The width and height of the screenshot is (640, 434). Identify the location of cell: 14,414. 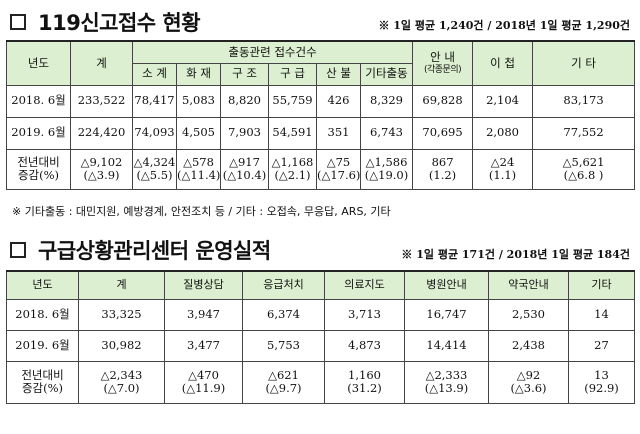
(446, 345).